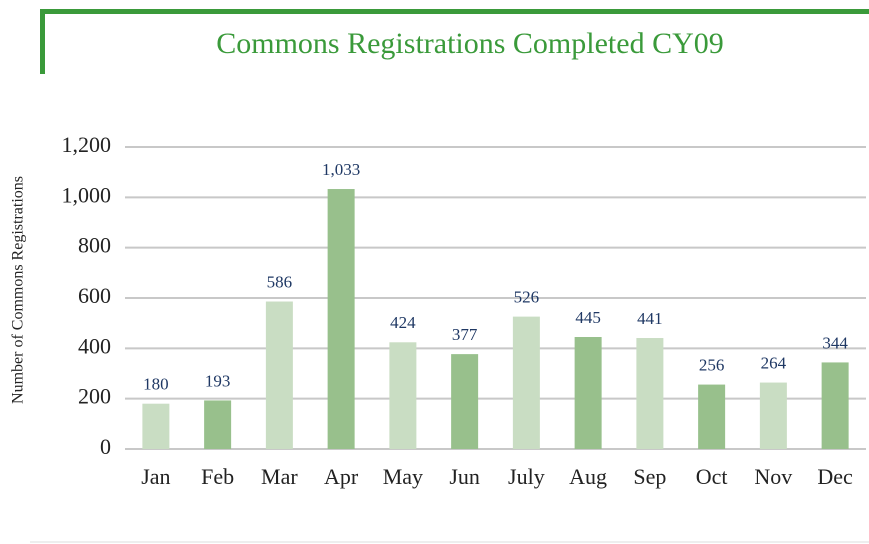  What do you see at coordinates (527, 297) in the screenshot?
I see `value-label: 526` at bounding box center [527, 297].